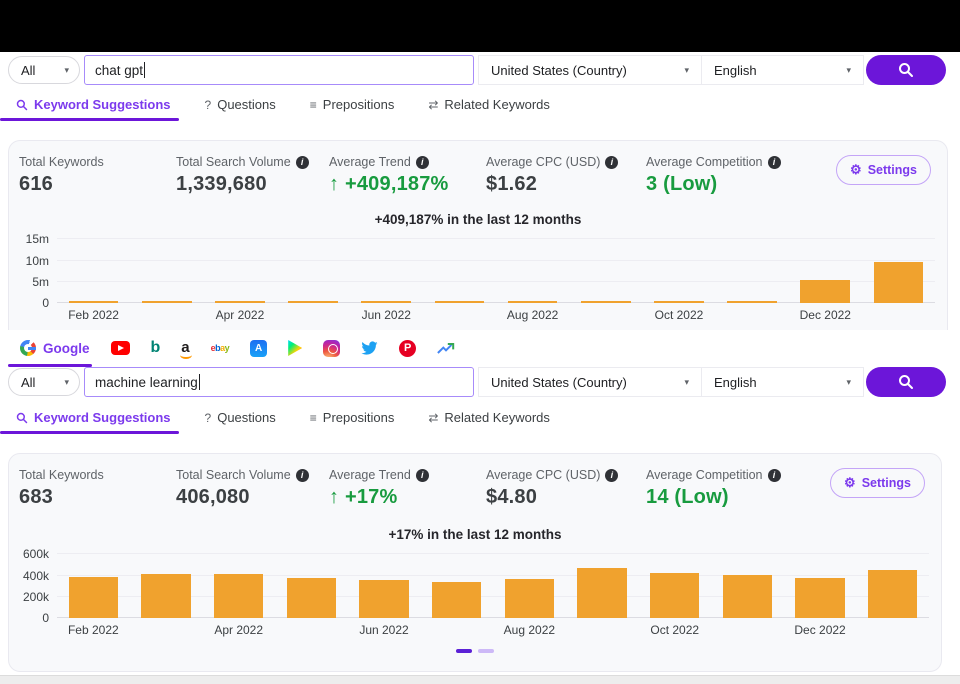 This screenshot has width=960, height=684. I want to click on stat-value: 406,080, so click(213, 497).